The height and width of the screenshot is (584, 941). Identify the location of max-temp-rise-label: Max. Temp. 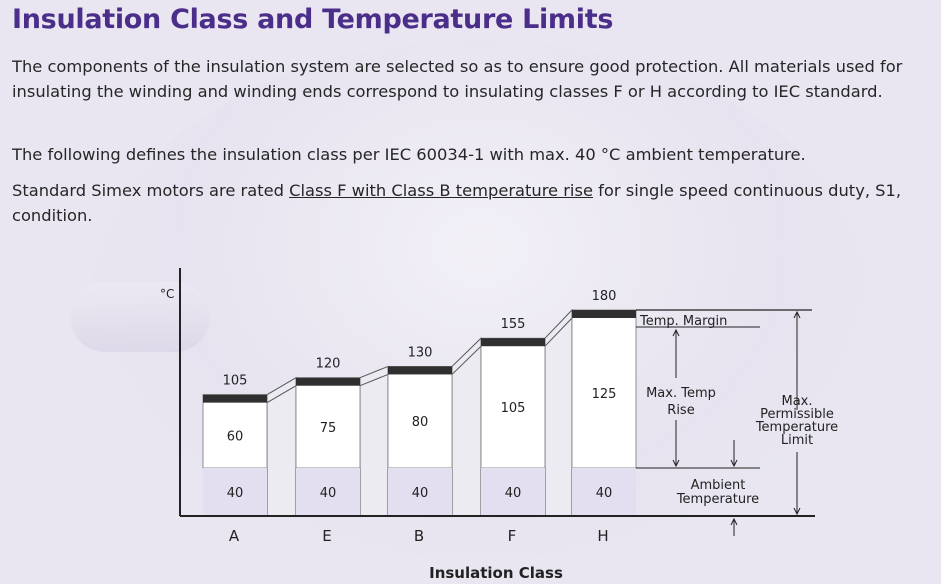
(681, 393).